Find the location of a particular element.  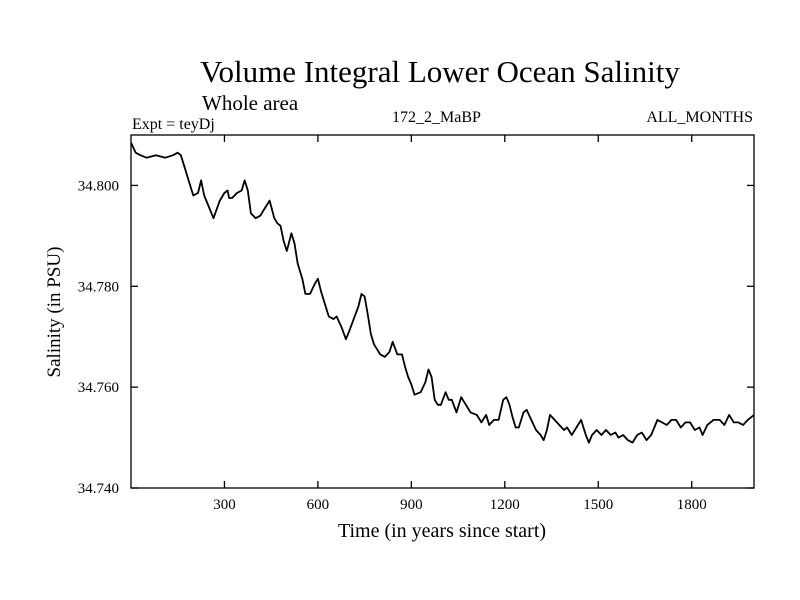

x-tick-label: 1800 is located at coordinates (692, 505).